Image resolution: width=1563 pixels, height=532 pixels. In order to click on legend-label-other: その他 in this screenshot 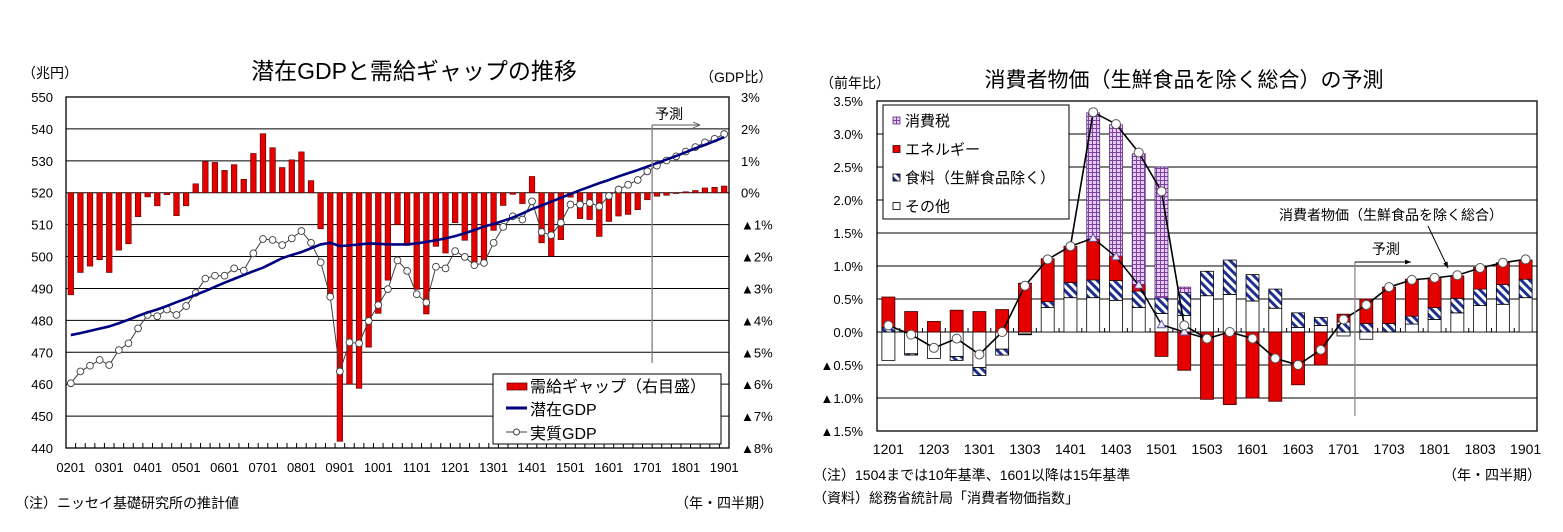, I will do `click(927, 207)`.